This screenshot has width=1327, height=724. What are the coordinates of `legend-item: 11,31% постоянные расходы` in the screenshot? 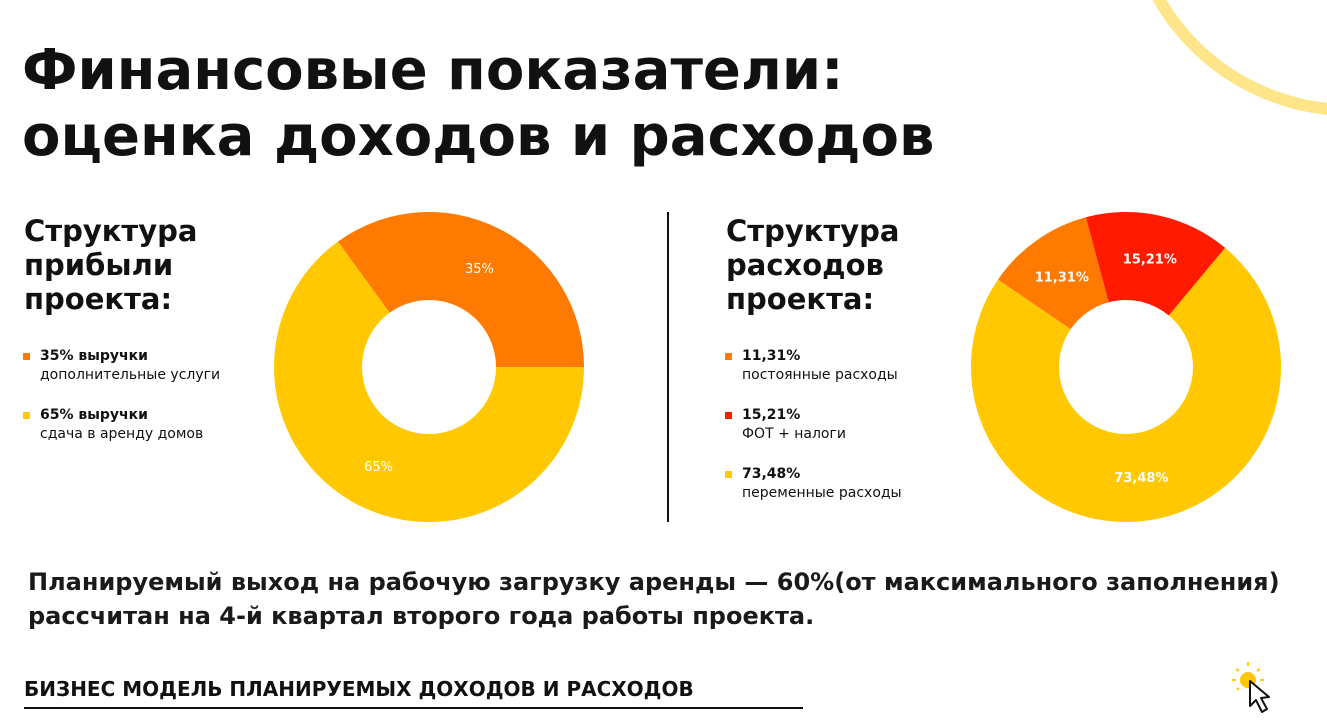 It's located at (813, 366).